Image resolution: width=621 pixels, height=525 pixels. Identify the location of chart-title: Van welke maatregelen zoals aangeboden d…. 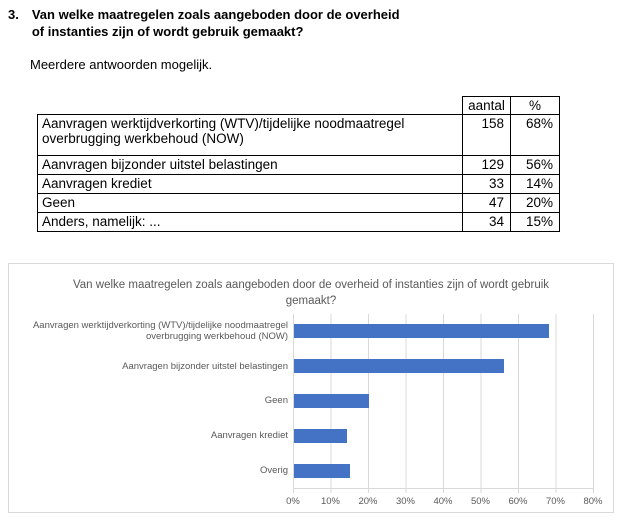
(311, 293).